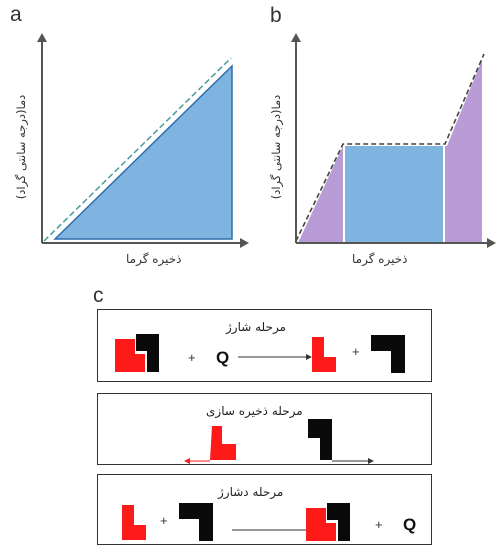 The image size is (498, 547). What do you see at coordinates (320, 194) in the screenshot?
I see `panel-b-purple-rise` at bounding box center [320, 194].